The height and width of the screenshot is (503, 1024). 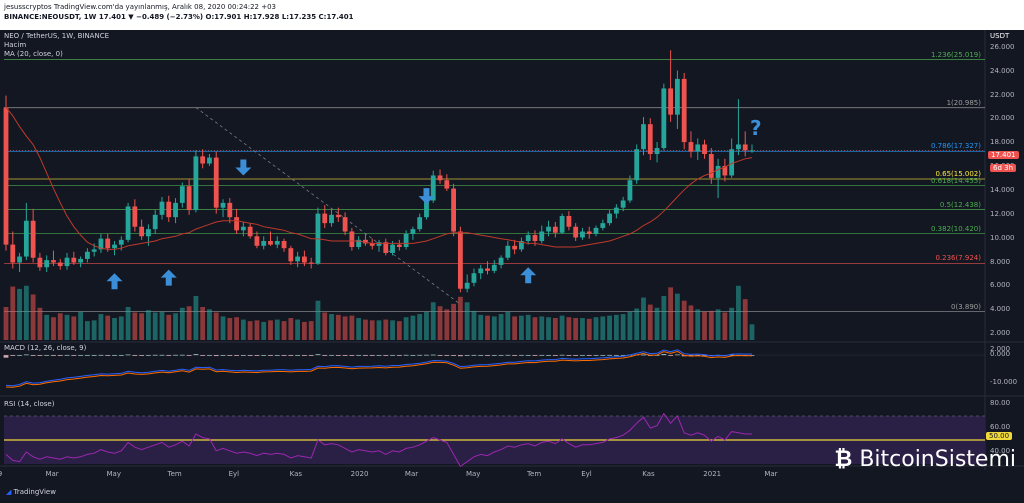 I want to click on macd-legend: MACD (12, 26, close, 9), so click(x=45, y=348).